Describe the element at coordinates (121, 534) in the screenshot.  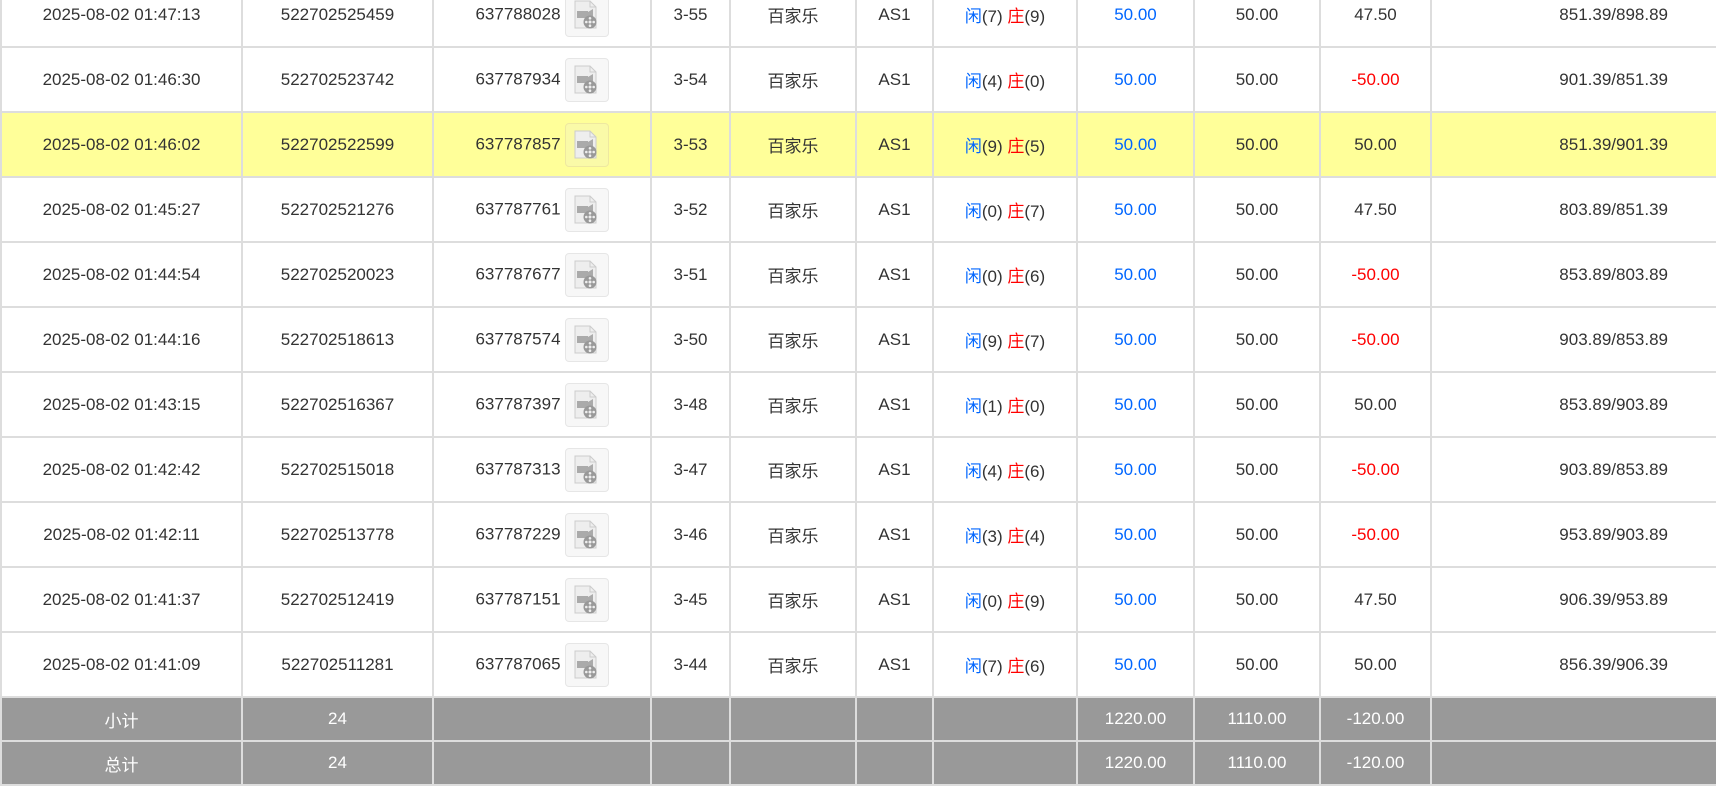
I see `bet-time: 2025-08-02 01:42:11` at that location.